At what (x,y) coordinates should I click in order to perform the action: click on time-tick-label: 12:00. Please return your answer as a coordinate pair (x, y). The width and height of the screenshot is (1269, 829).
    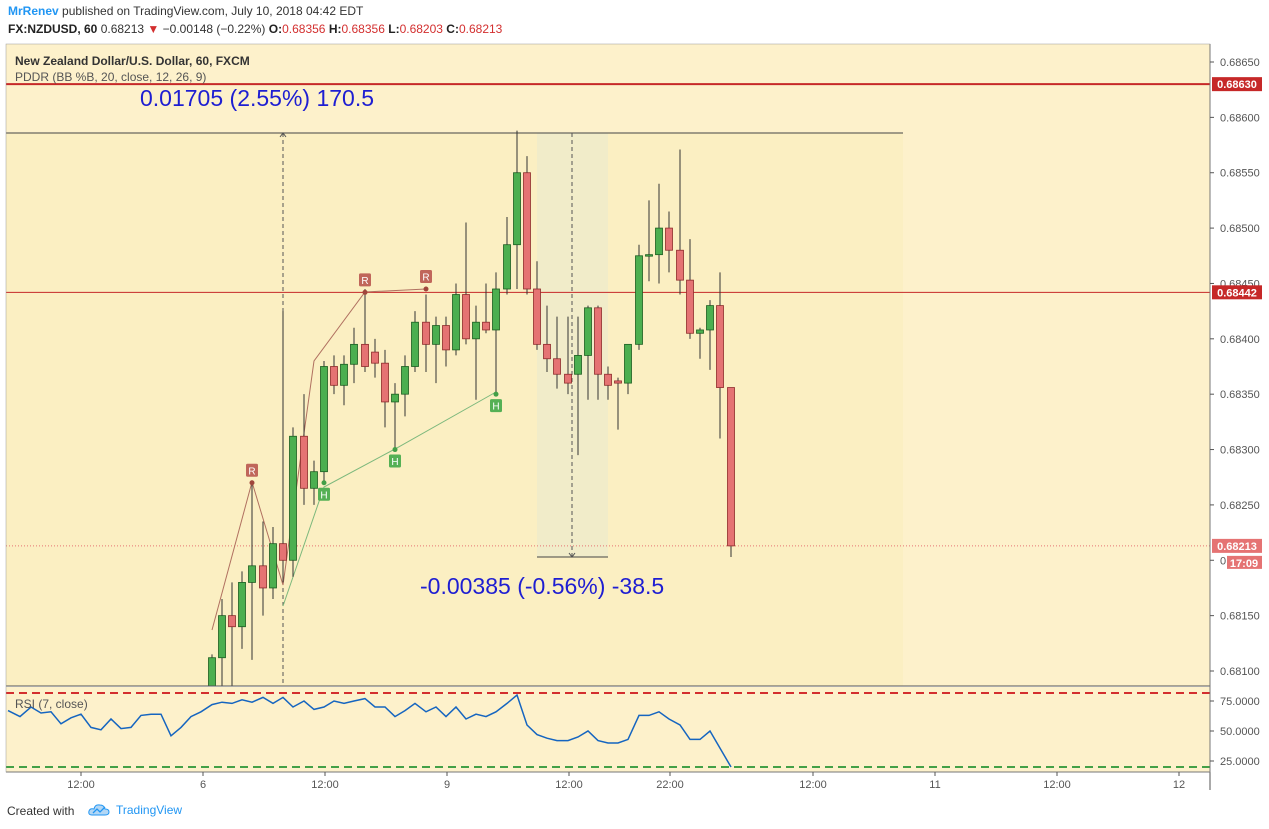
    Looking at the image, I should click on (325, 785).